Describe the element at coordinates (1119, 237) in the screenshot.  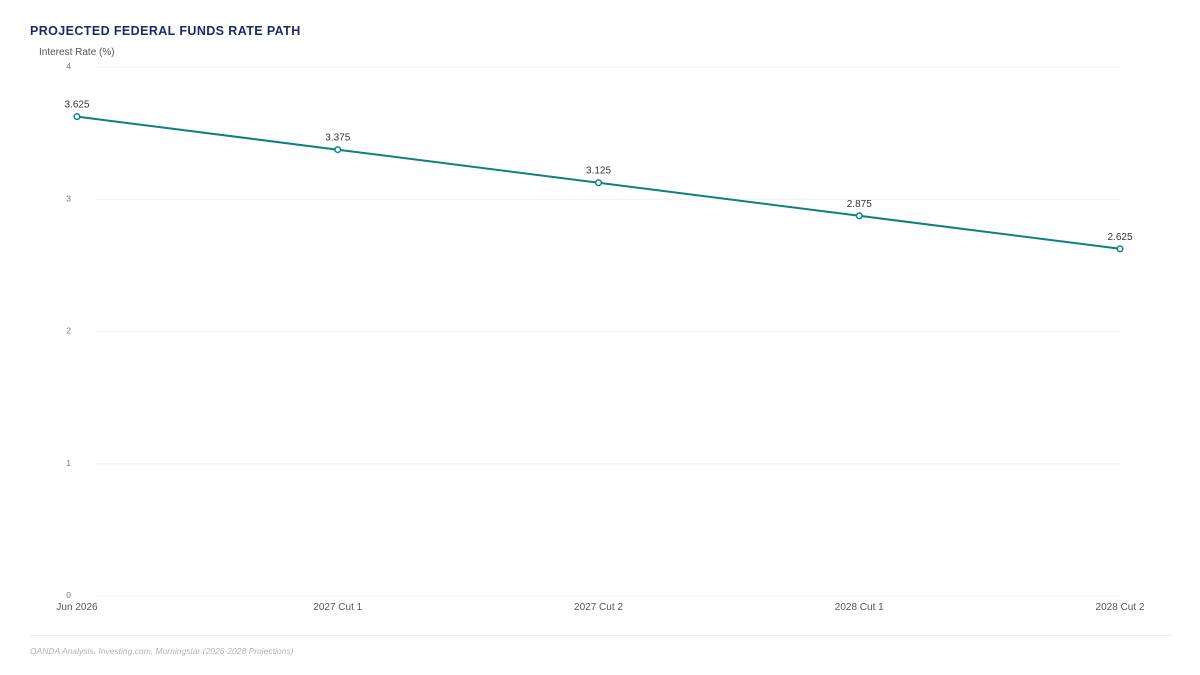
I see `data-label: 2.625` at that location.